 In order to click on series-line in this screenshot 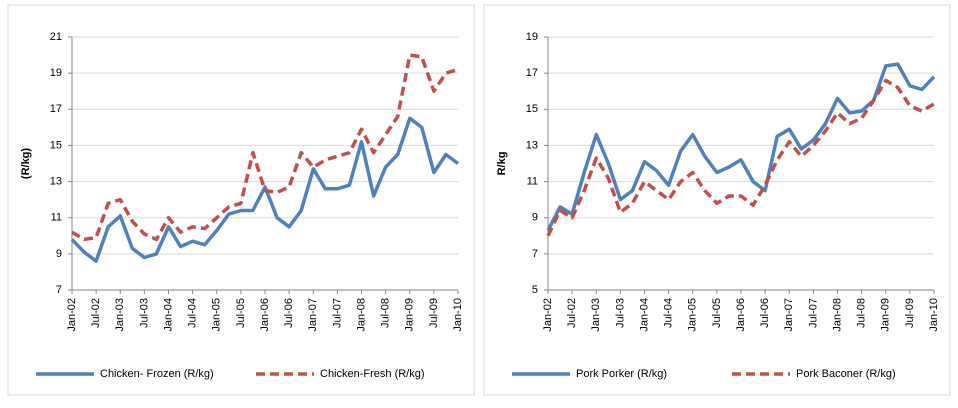, I will do `click(265, 189)`.